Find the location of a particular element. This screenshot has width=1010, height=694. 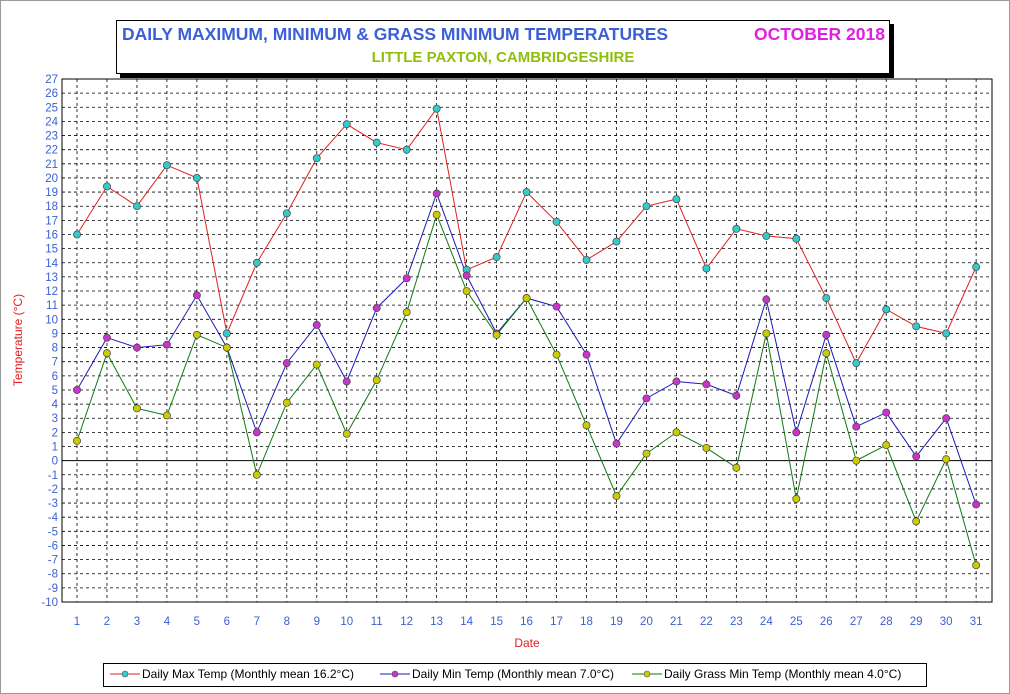

y-tick-label: 5 is located at coordinates (55, 391).